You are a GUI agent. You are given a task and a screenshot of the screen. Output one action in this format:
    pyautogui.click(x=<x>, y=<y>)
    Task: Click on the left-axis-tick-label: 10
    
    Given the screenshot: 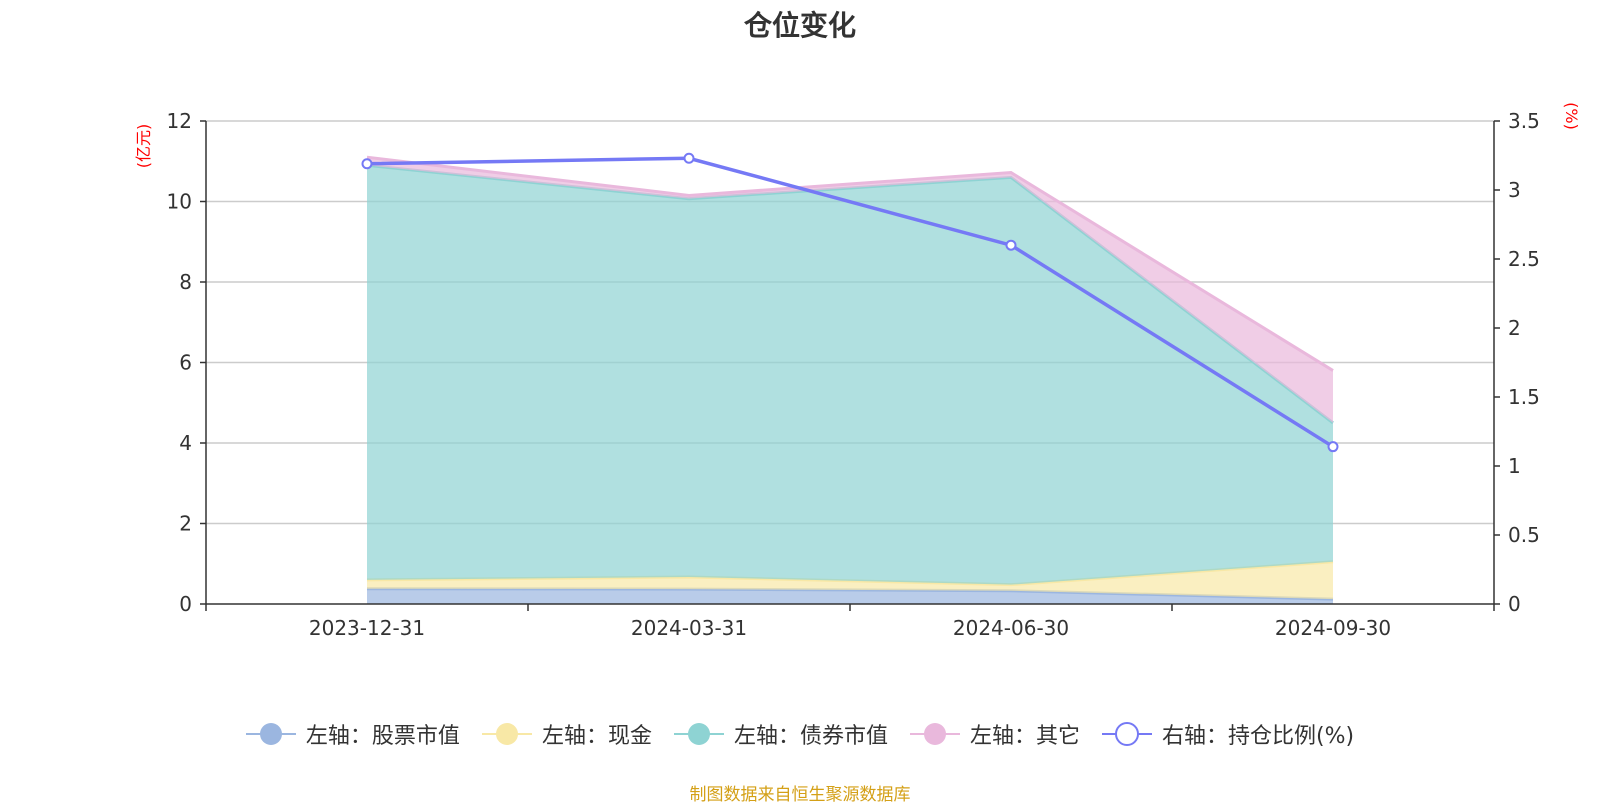 What is the action you would take?
    pyautogui.click(x=179, y=202)
    